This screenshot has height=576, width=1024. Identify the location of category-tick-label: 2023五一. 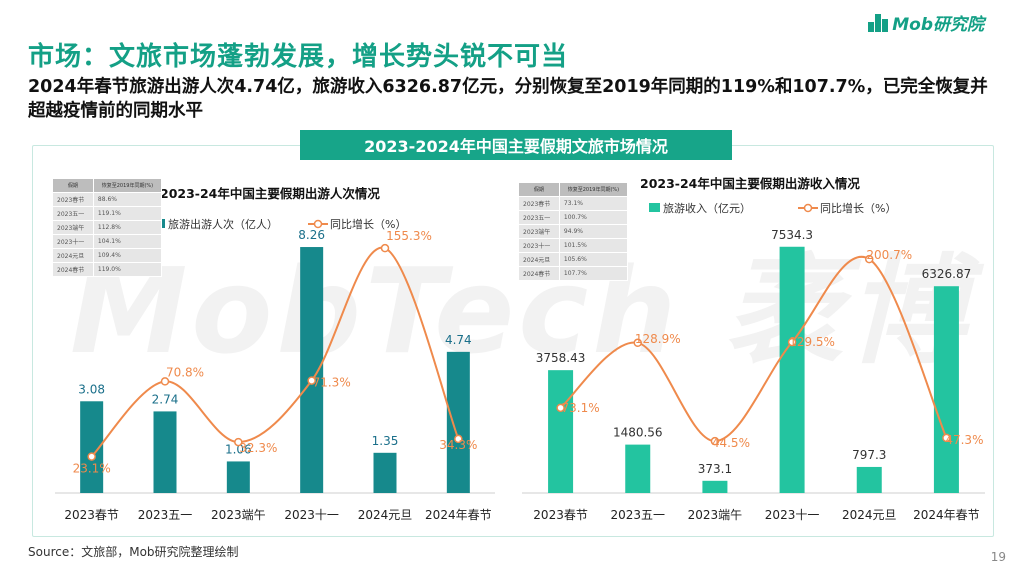
(165, 515).